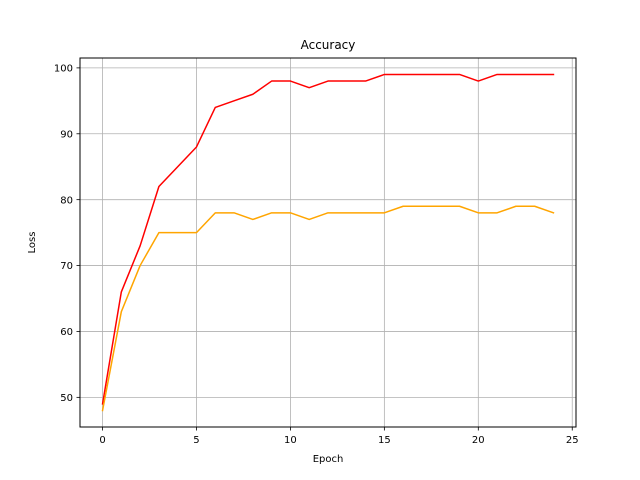 The image size is (640, 480). I want to click on y-tick-label: 100, so click(63, 68).